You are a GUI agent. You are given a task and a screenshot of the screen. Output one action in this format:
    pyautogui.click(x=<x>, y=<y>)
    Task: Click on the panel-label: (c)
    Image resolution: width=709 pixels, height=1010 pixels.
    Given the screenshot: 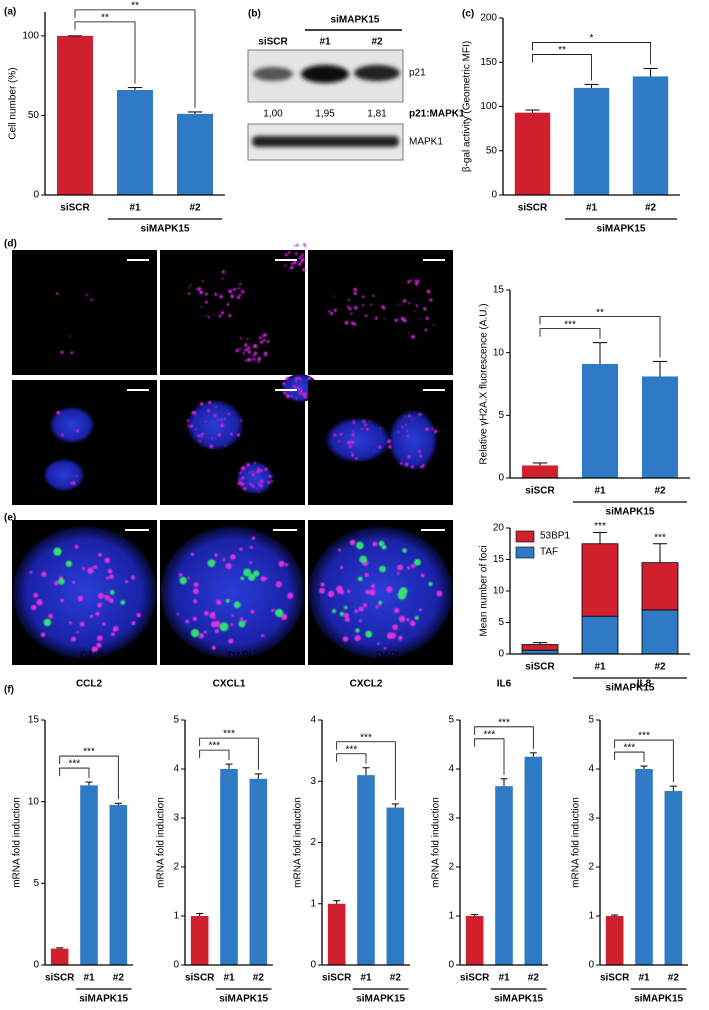 What is the action you would take?
    pyautogui.click(x=468, y=14)
    